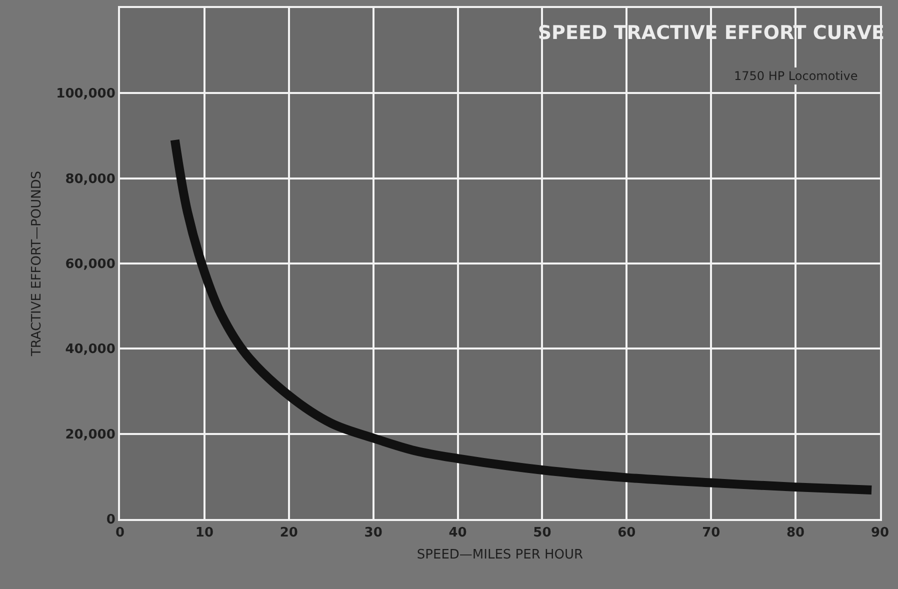 This screenshot has width=898, height=589. What do you see at coordinates (204, 533) in the screenshot?
I see `x-tick-label: 10` at bounding box center [204, 533].